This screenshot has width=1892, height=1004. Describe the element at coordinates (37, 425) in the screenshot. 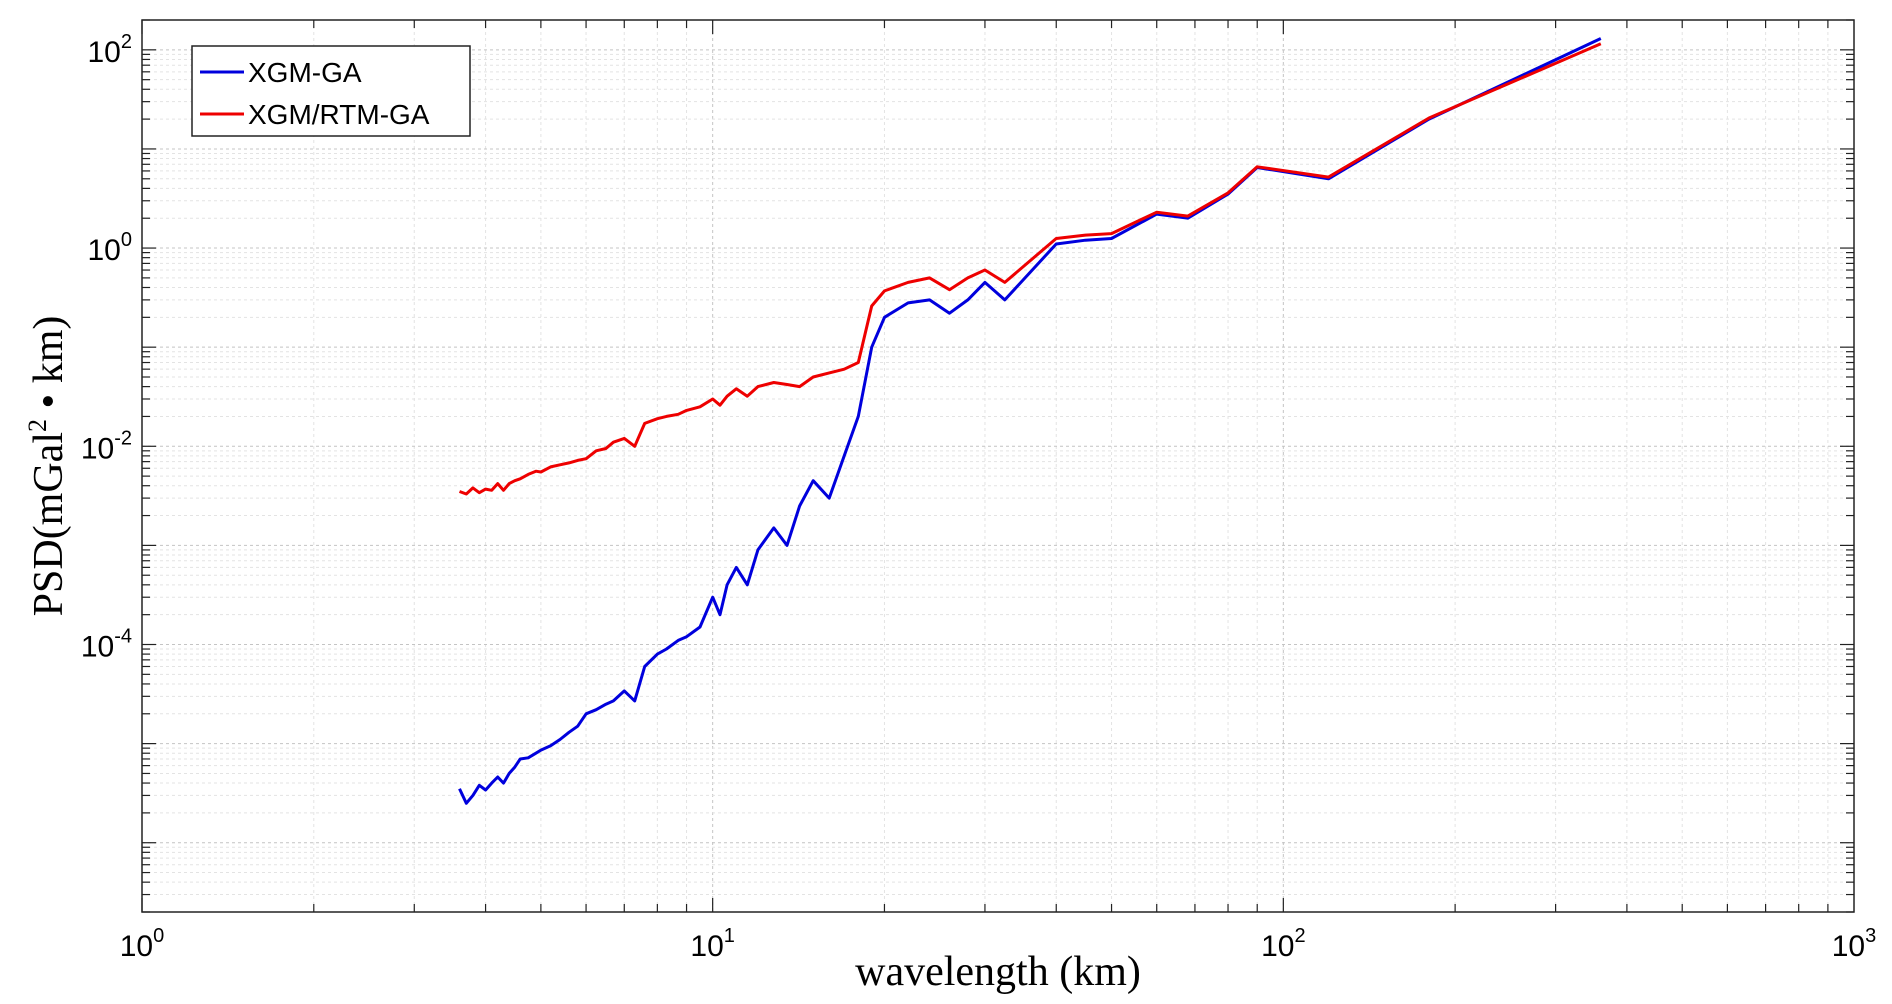

I see `y-axis-title-superscript: 2` at that location.